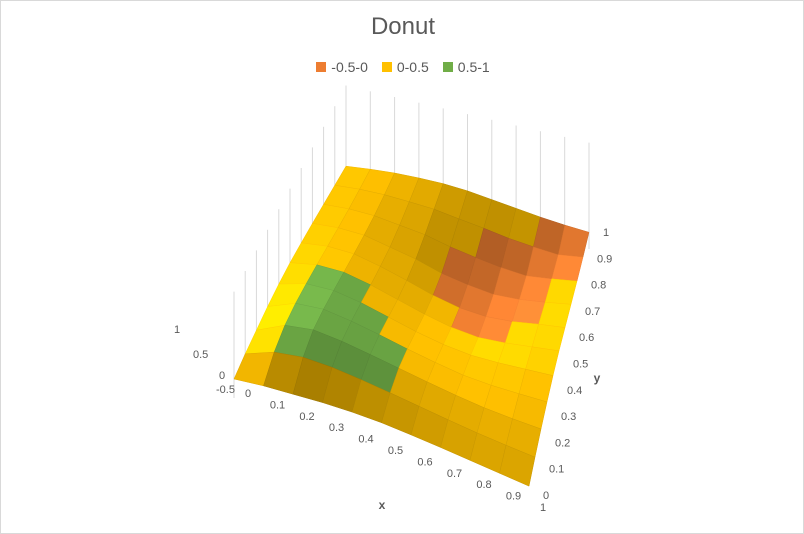 This screenshot has height=534, width=804. I want to click on y-tick-label: 0.5, so click(580, 365).